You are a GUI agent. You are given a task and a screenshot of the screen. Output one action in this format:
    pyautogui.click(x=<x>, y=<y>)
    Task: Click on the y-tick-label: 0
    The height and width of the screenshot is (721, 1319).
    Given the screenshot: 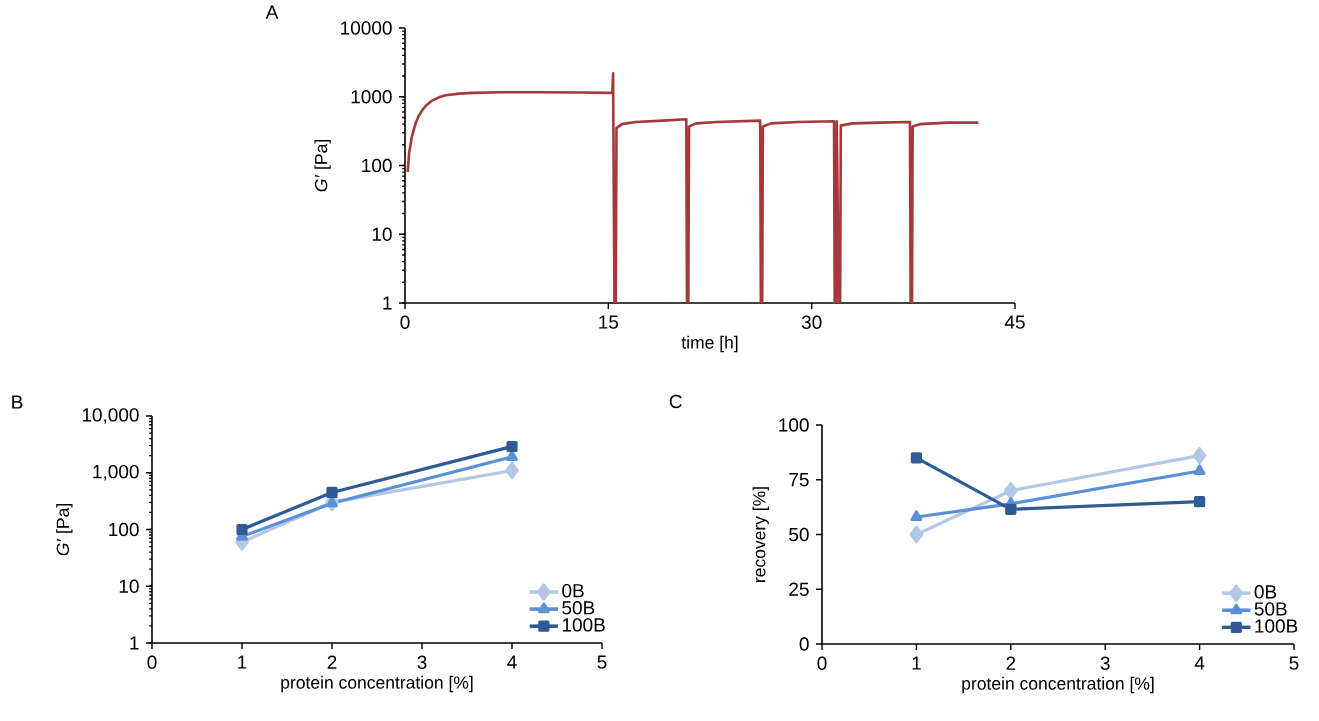 What is the action you would take?
    pyautogui.click(x=804, y=644)
    